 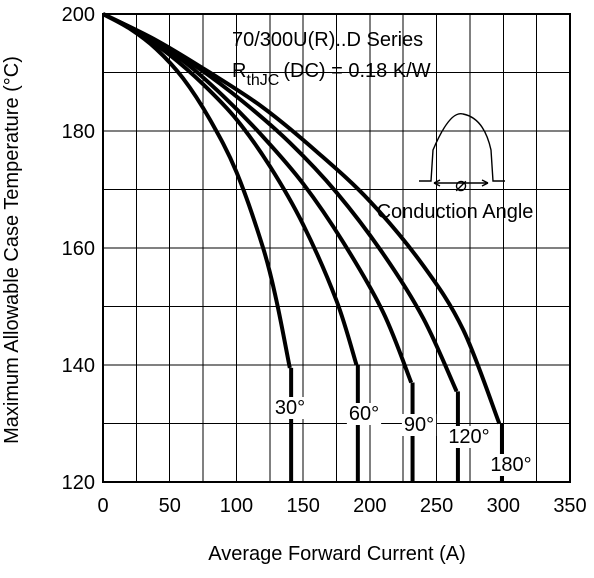 I want to click on inset-angle-symbol: ⌀, so click(x=461, y=185).